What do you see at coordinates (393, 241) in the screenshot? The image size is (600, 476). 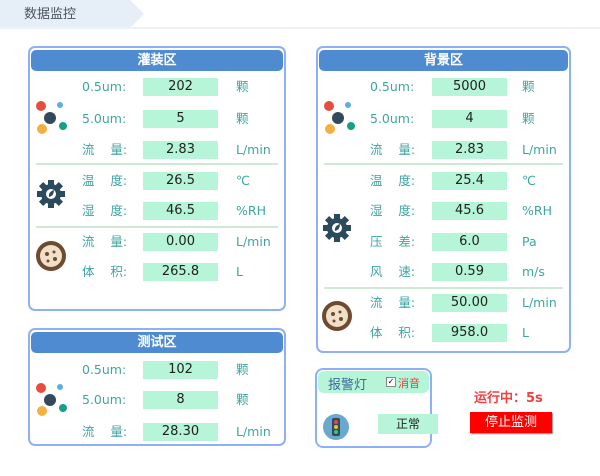 I see `row-label: 压 差:` at bounding box center [393, 241].